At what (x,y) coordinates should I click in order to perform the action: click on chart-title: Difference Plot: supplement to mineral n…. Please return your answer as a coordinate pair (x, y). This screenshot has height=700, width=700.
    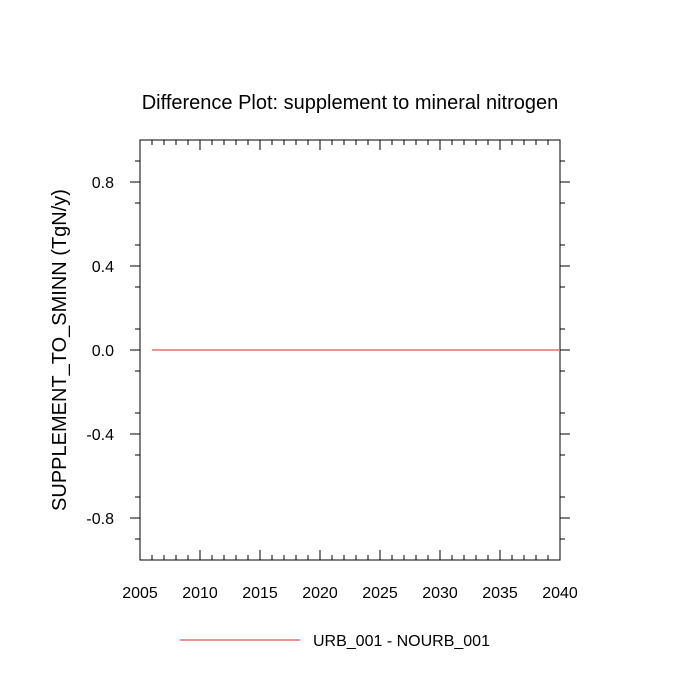
    Looking at the image, I should click on (350, 103).